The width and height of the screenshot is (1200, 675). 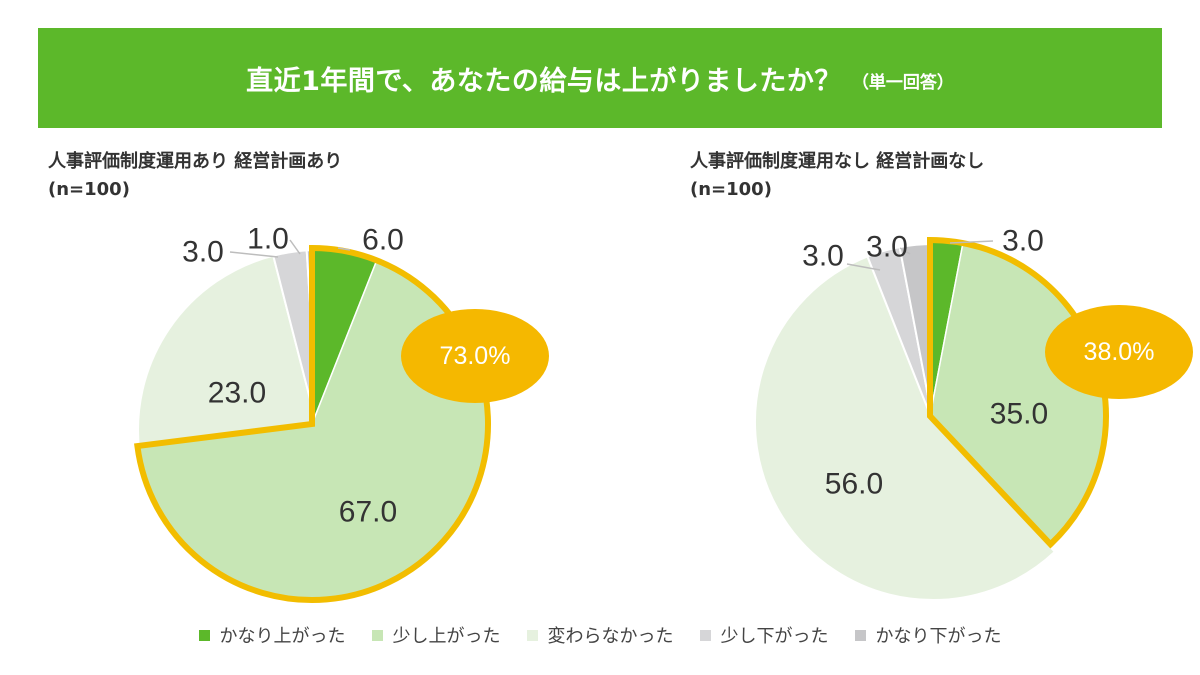 I want to click on legend-label: 少し上がった, so click(x=446, y=636).